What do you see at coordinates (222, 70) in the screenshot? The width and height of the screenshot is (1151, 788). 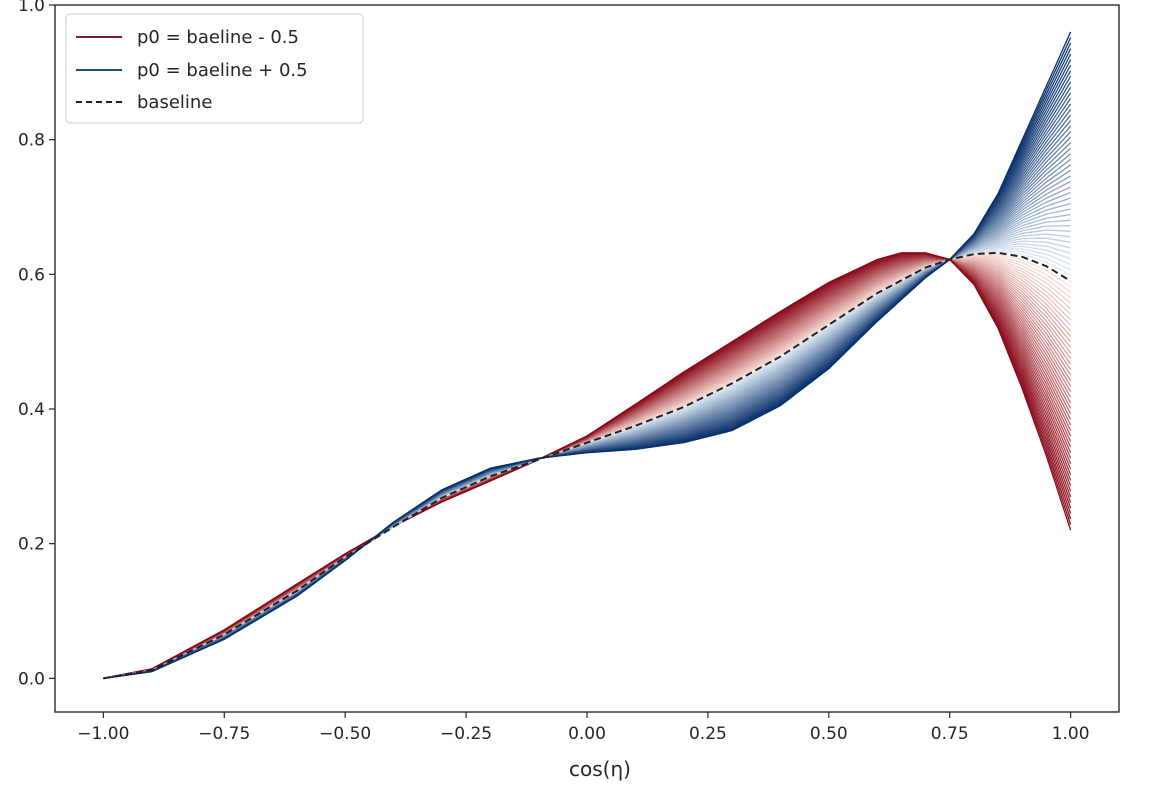 I see `legend-entry-blue: p0 = baeline + 0.5` at bounding box center [222, 70].